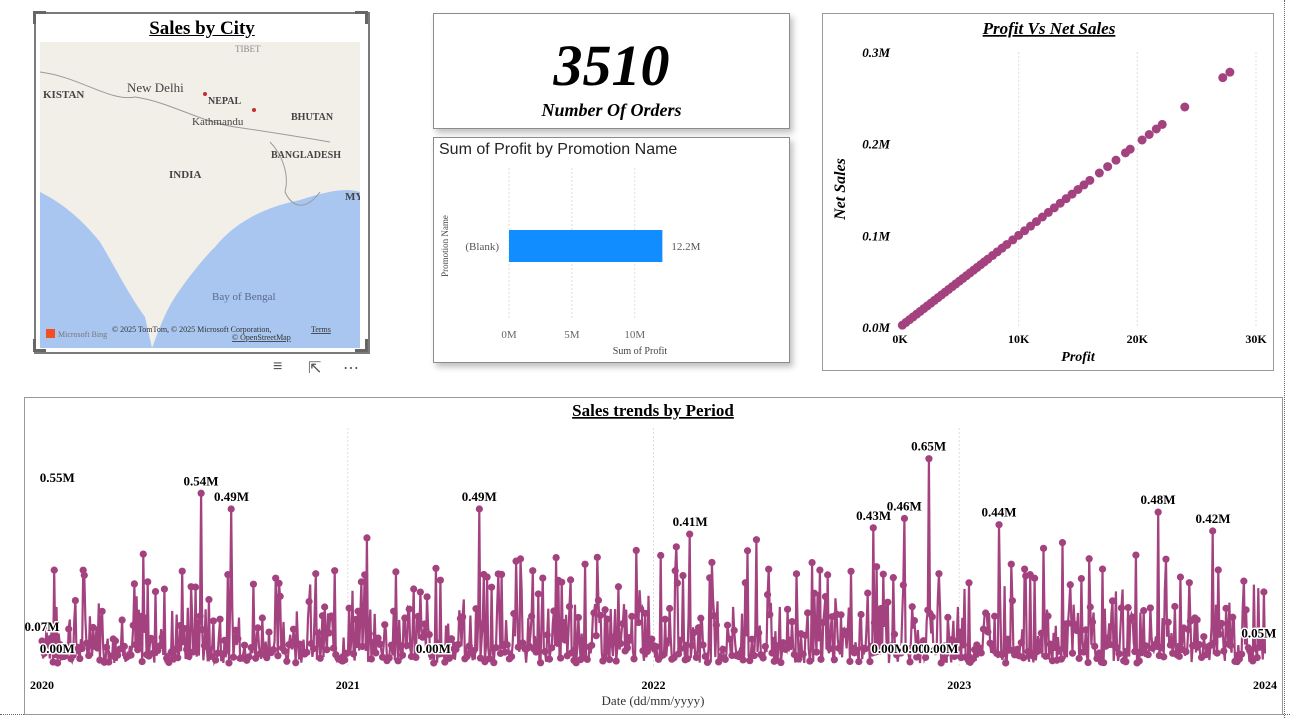 This screenshot has width=1303, height=718. Describe the element at coordinates (445, 246) in the screenshot. I see `bar-y-axis-title: Promotion Name` at that location.